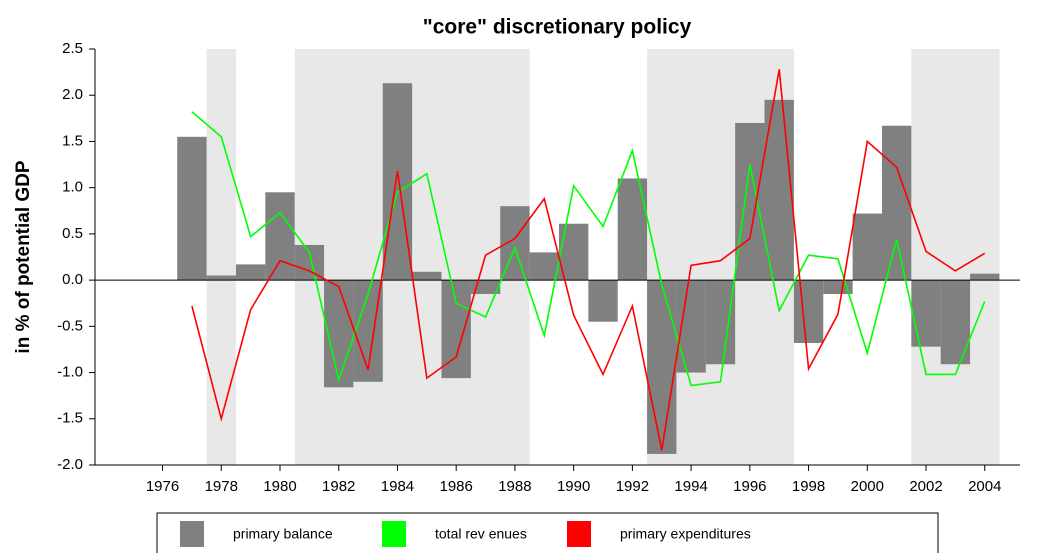 The width and height of the screenshot is (1045, 553). What do you see at coordinates (70, 418) in the screenshot?
I see `y-tick-label: -1.5` at bounding box center [70, 418].